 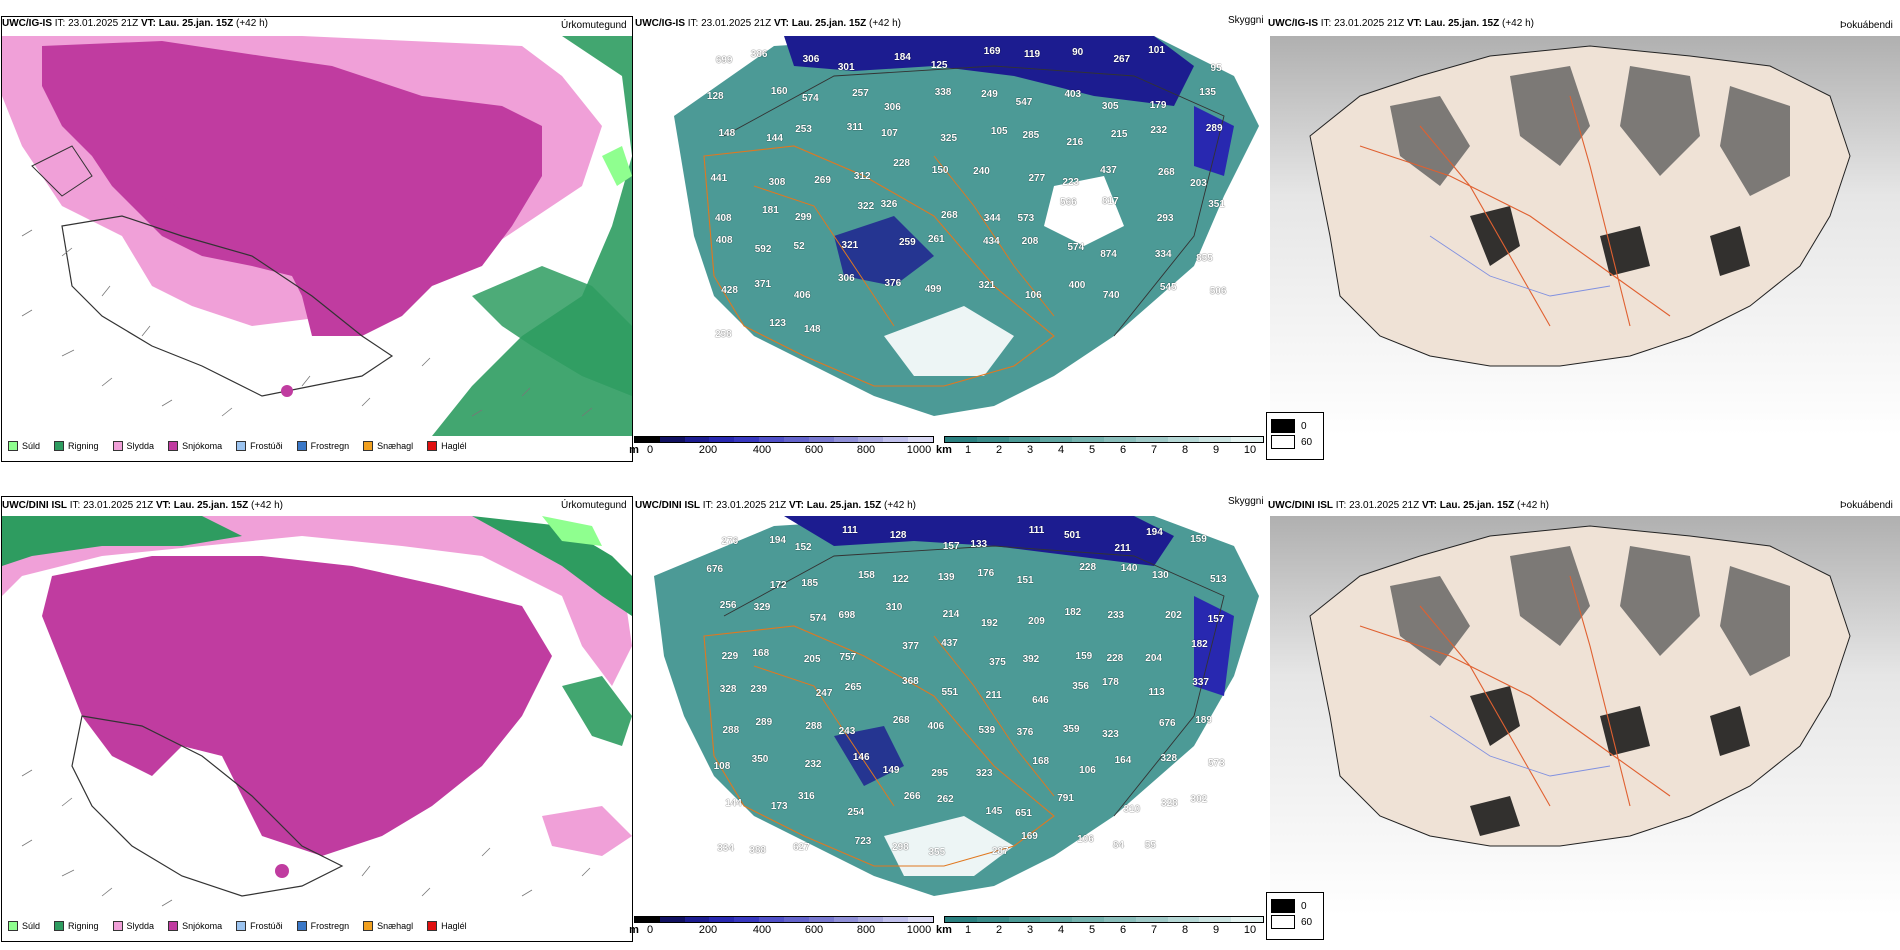 I want to click on height-tick: 200, so click(x=708, y=450).